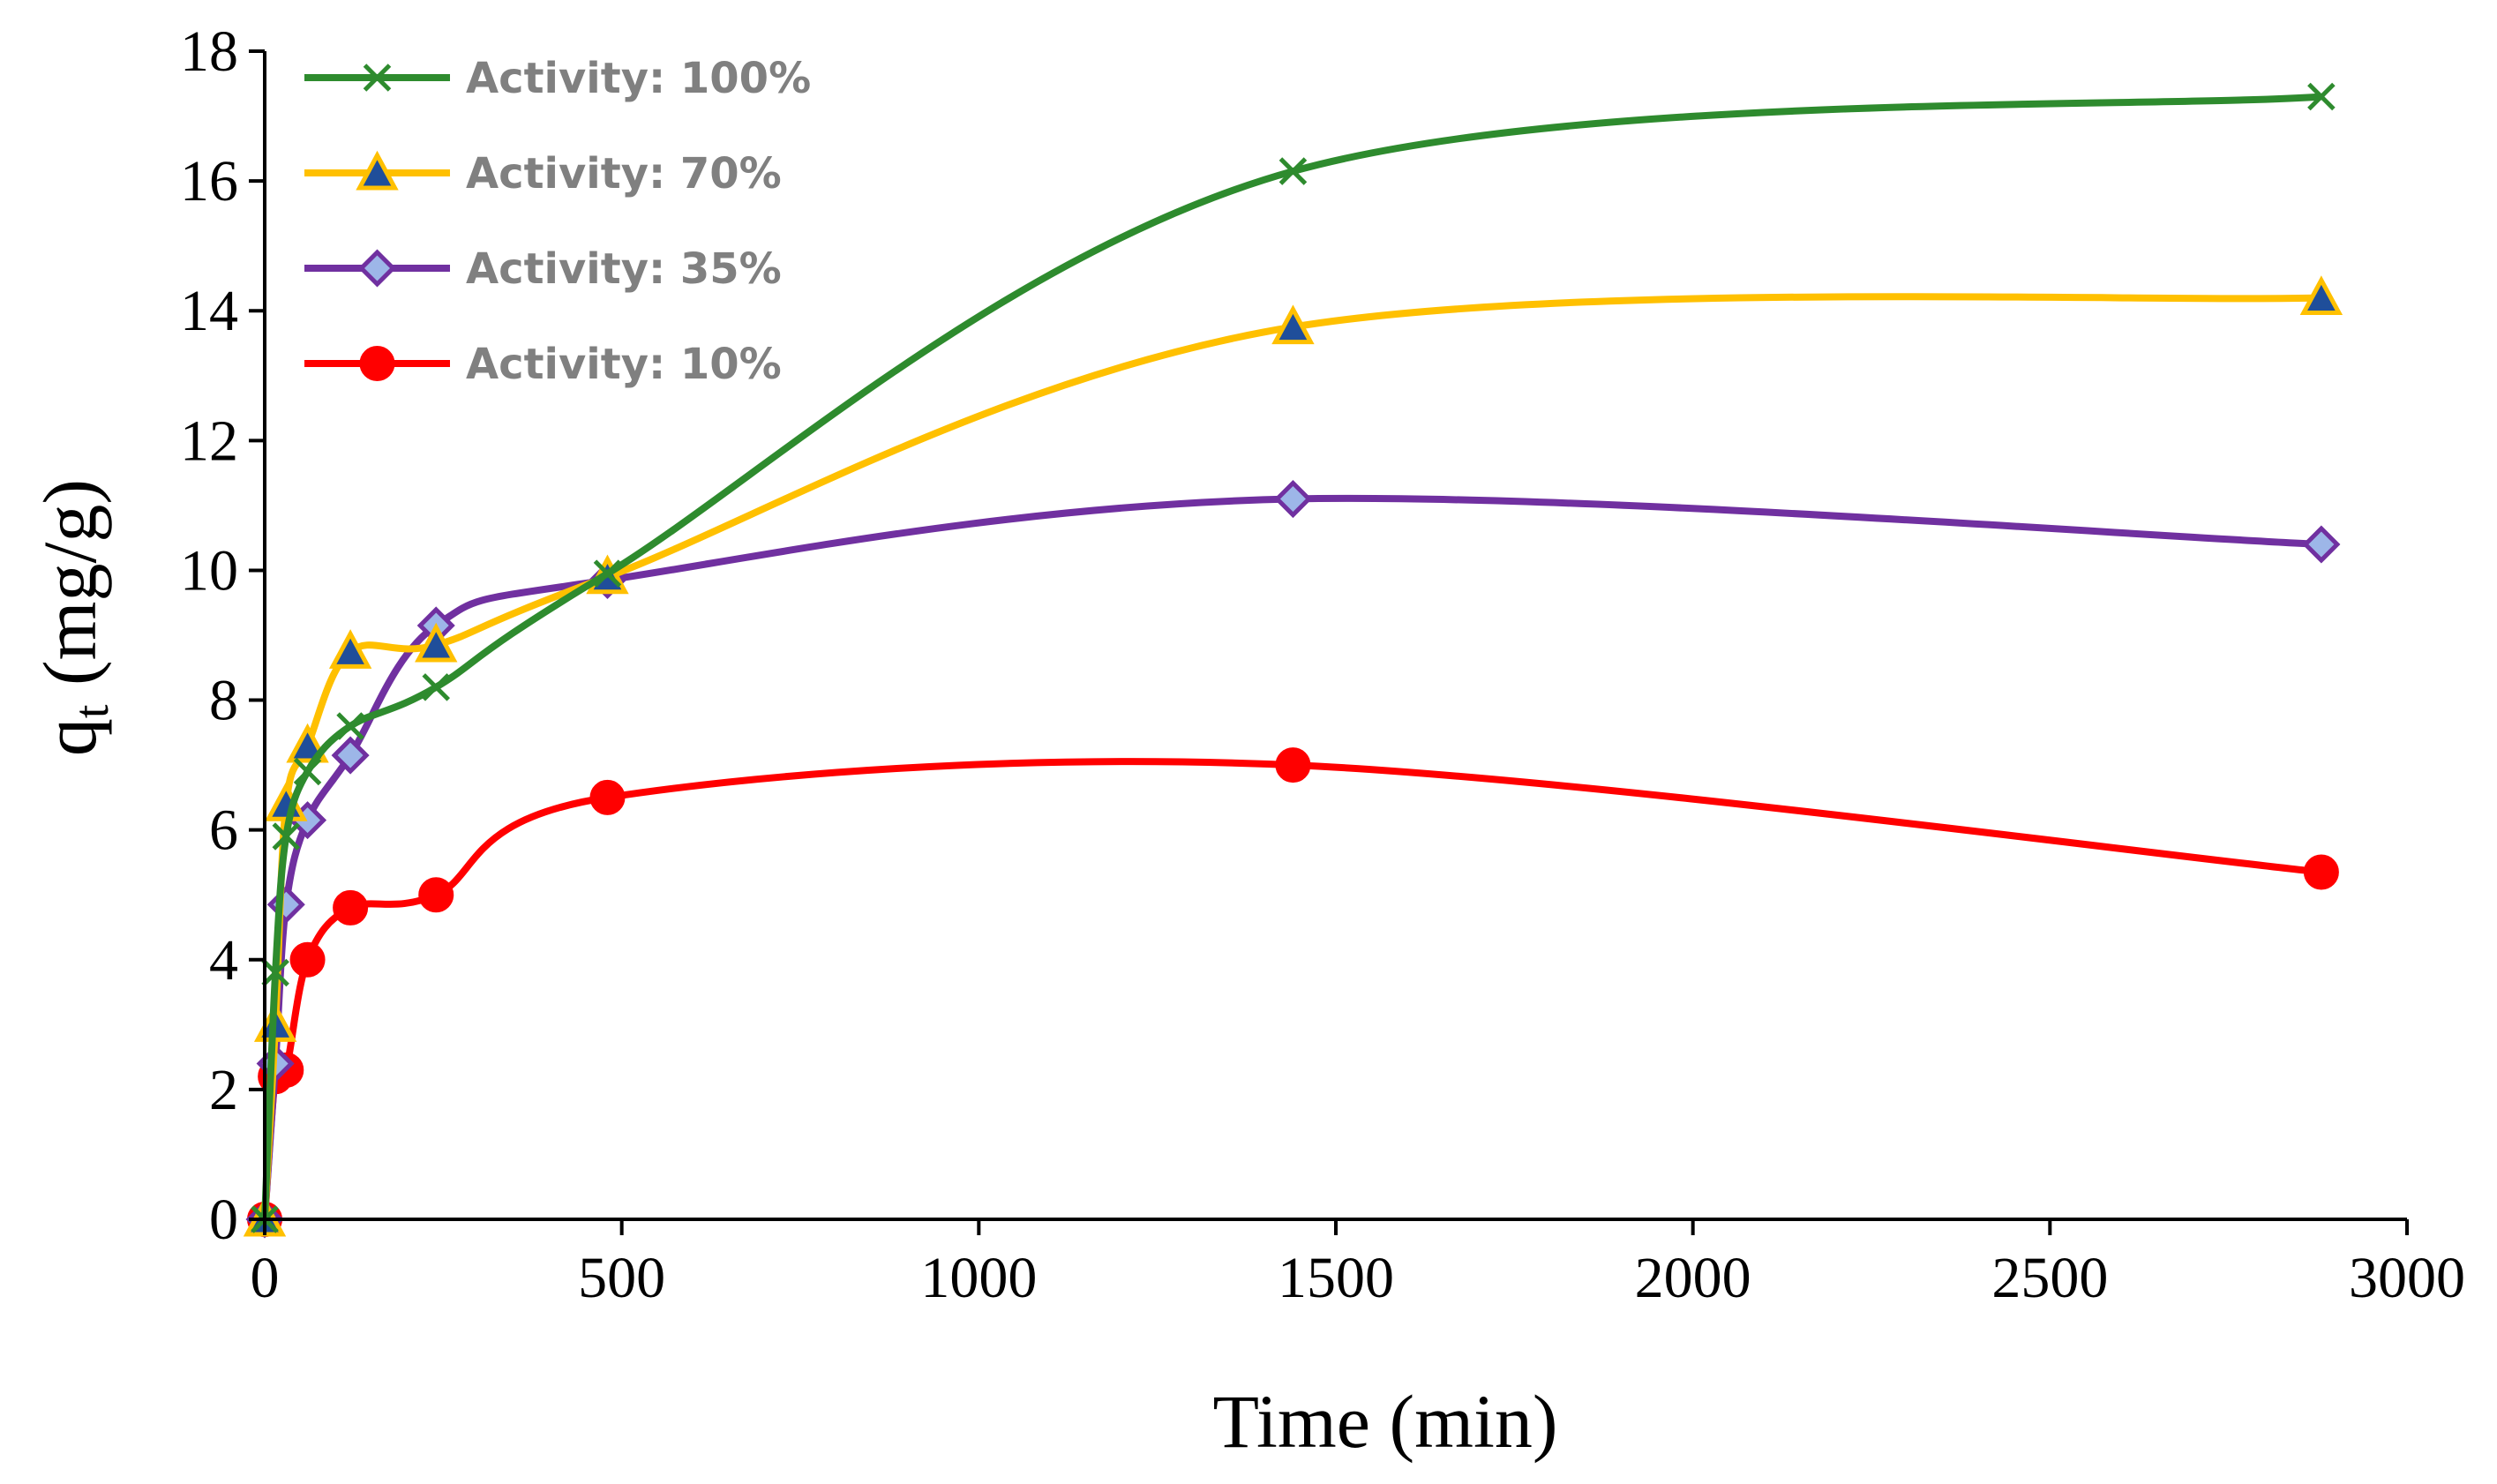 The height and width of the screenshot is (1484, 2497). I want to click on y-axis-title: qt (mg/g), so click(73, 617).